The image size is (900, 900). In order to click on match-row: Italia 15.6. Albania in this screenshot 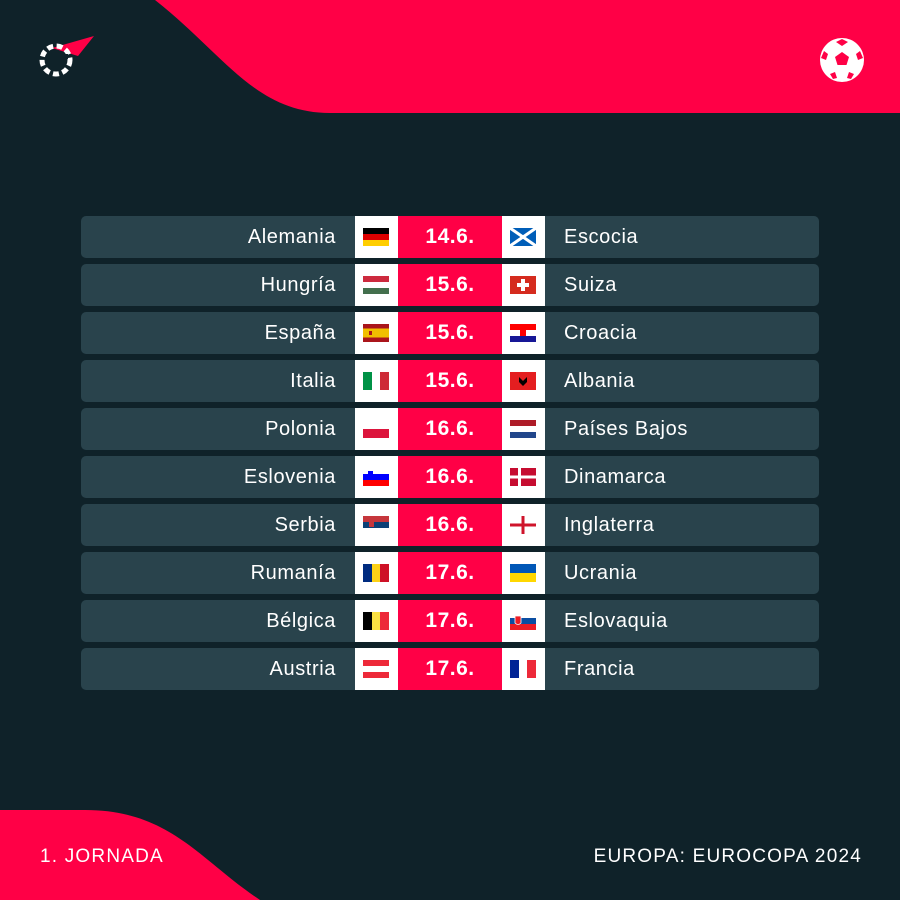, I will do `click(450, 381)`.